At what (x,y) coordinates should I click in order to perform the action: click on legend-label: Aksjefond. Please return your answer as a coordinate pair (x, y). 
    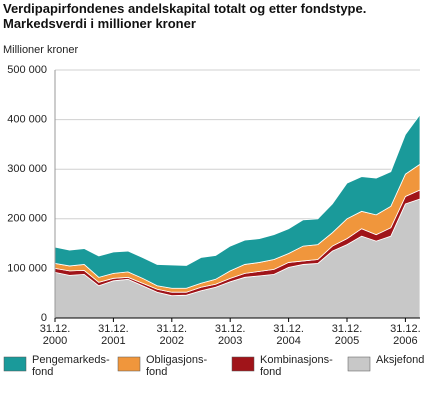
    Looking at the image, I should click on (400, 360).